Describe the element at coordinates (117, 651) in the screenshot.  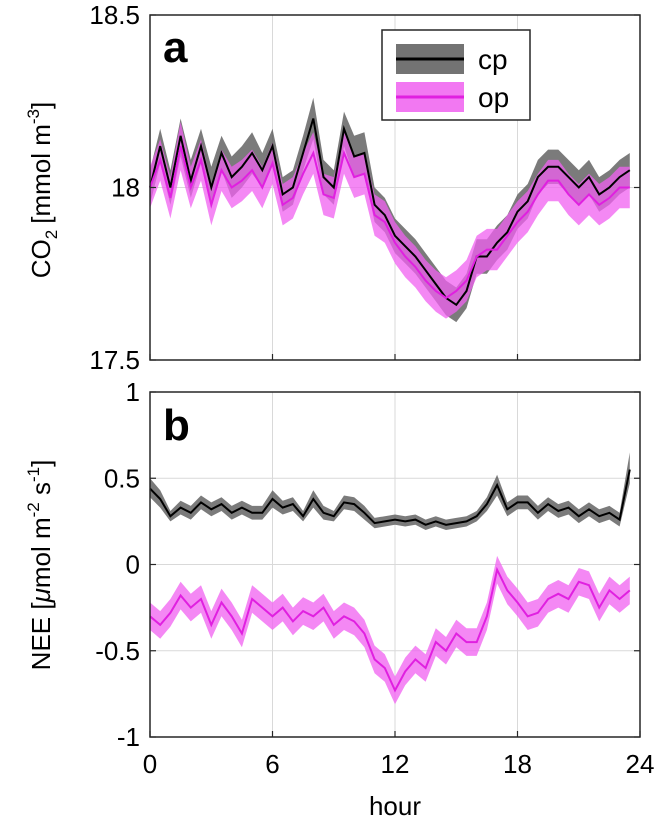
I see `panel-b-ytick-label-1: -0.5` at that location.